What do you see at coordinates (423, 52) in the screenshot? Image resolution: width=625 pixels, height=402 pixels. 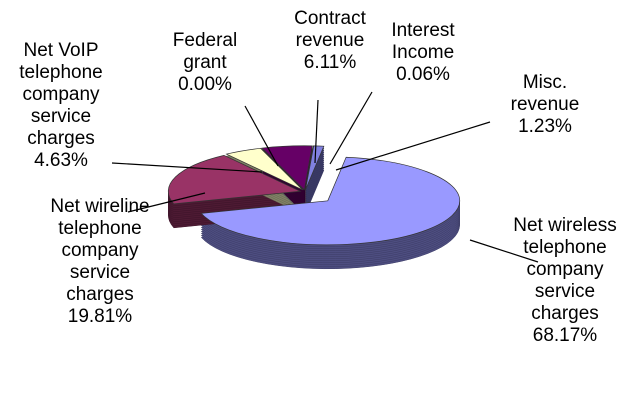 I see `slice-label: Interest Income 0.06%` at bounding box center [423, 52].